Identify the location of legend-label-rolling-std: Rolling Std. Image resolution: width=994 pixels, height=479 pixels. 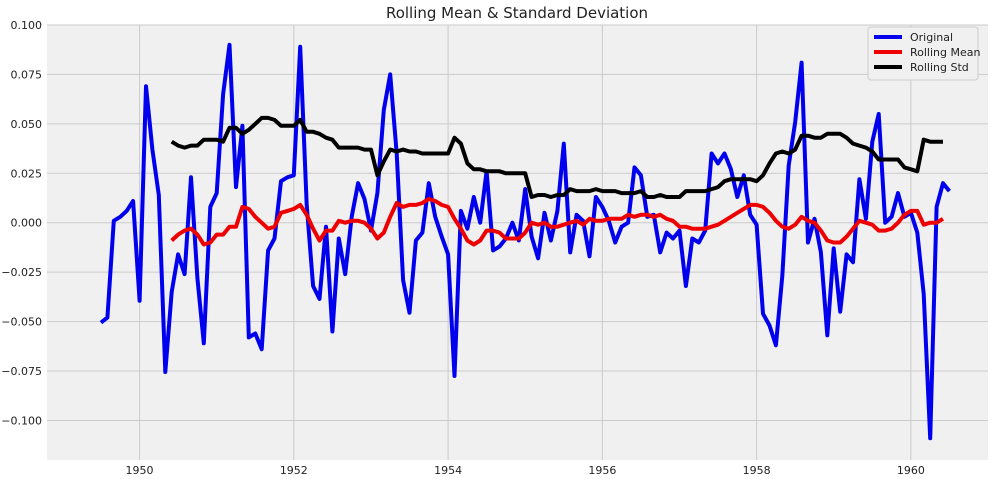
(939, 67).